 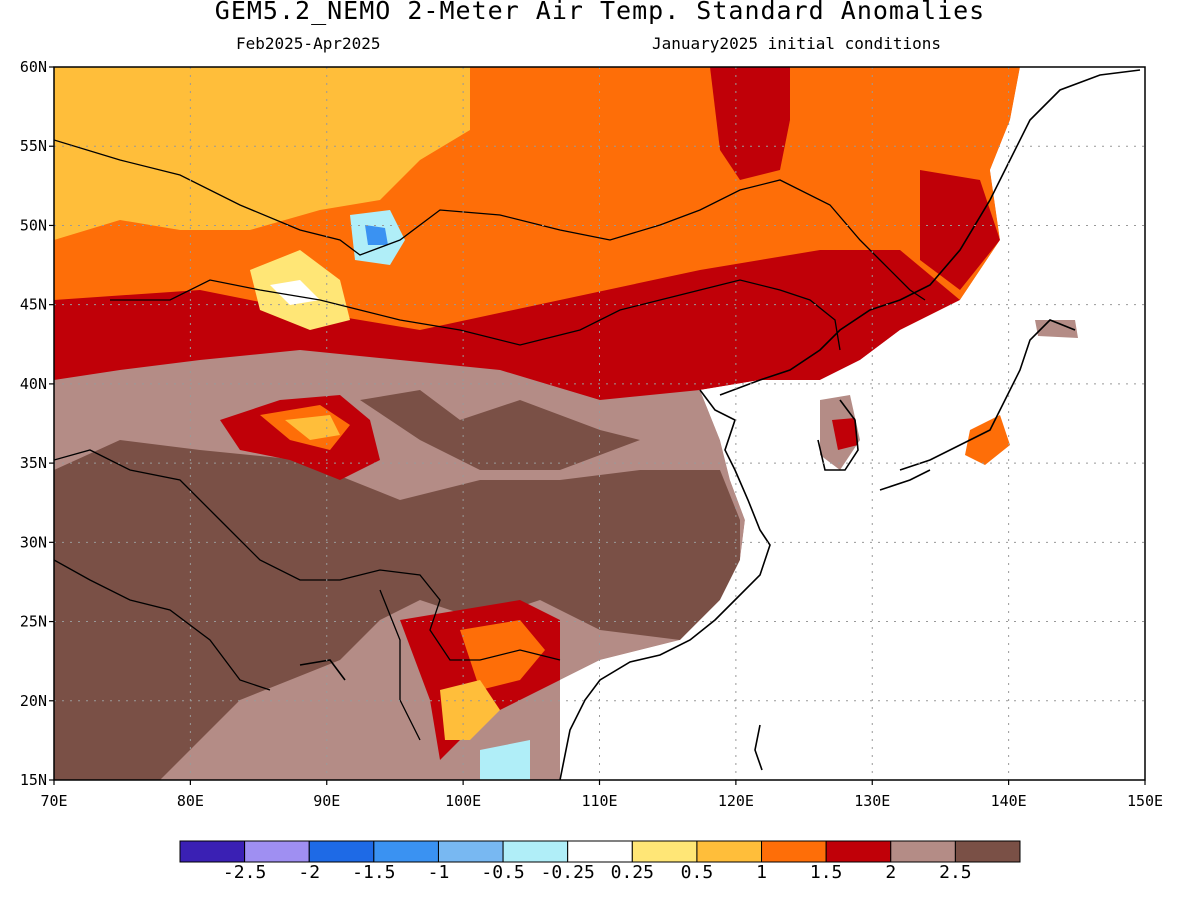 What do you see at coordinates (53, 801) in the screenshot?
I see `lon-label: 70E` at bounding box center [53, 801].